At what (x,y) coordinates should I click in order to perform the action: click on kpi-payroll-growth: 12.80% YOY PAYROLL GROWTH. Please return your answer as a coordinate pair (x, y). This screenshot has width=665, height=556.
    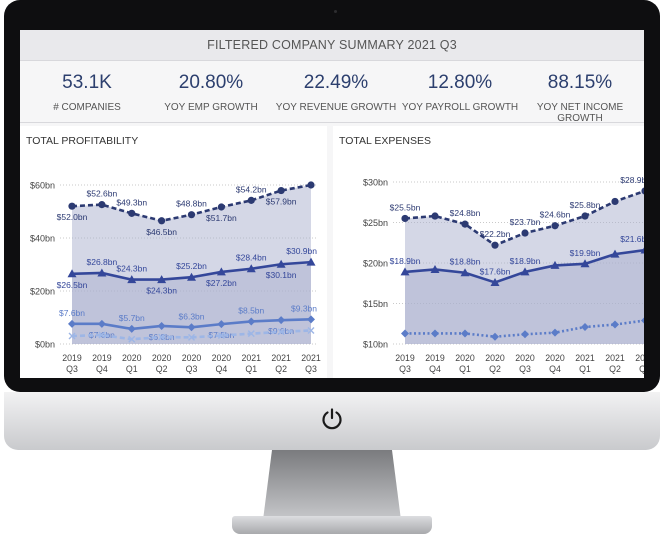
    Looking at the image, I should click on (460, 91).